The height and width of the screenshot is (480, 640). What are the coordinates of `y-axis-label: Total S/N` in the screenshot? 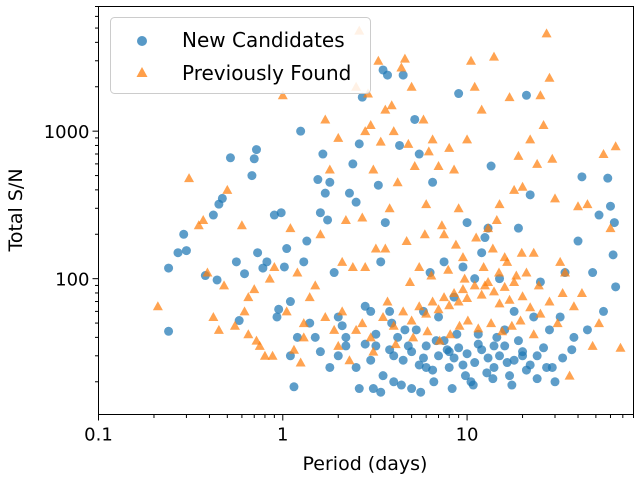 It's located at (16, 210).